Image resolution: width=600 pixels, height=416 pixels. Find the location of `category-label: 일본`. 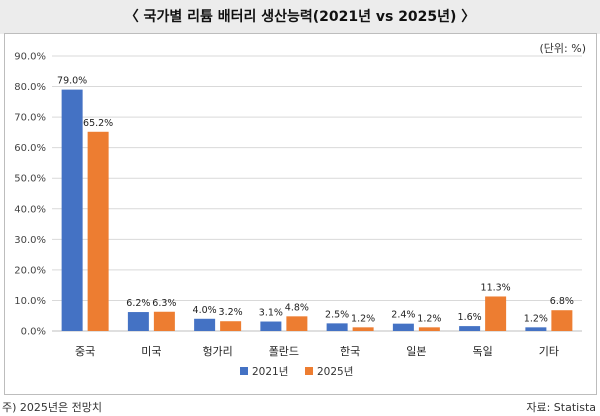

category-label: 일본 is located at coordinates (416, 351).